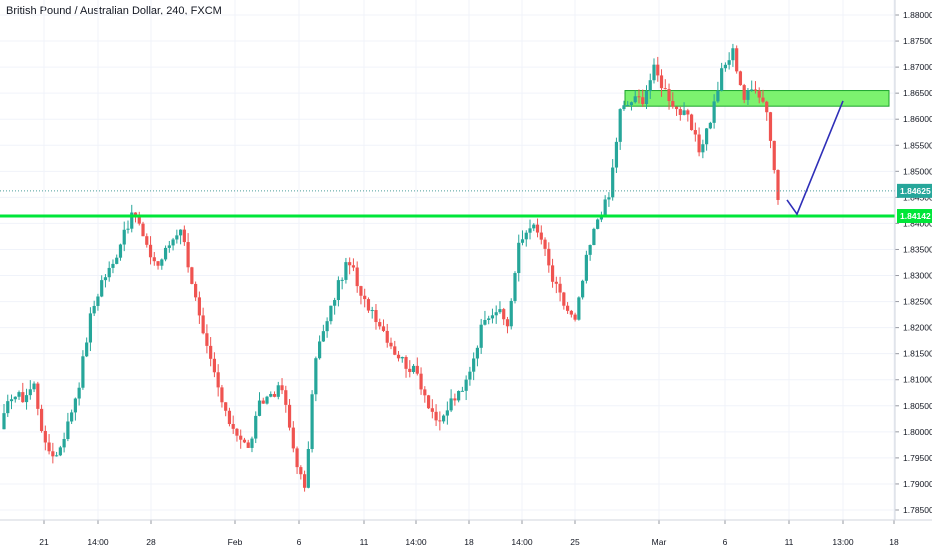 Image resolution: width=932 pixels, height=550 pixels. What do you see at coordinates (917, 249) in the screenshot?
I see `price-tick-label: 1.83500` at bounding box center [917, 249].